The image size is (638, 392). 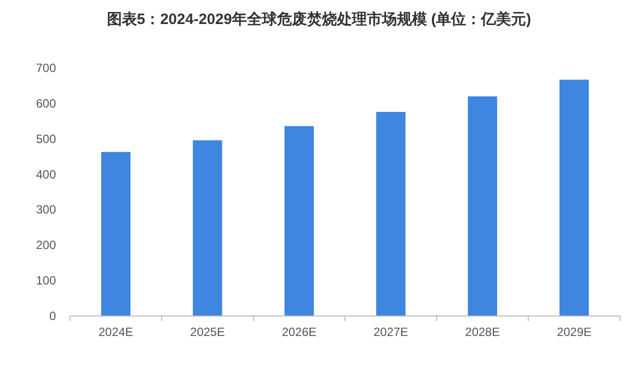 What do you see at coordinates (46, 68) in the screenshot?
I see `y-tick-label: 700` at bounding box center [46, 68].